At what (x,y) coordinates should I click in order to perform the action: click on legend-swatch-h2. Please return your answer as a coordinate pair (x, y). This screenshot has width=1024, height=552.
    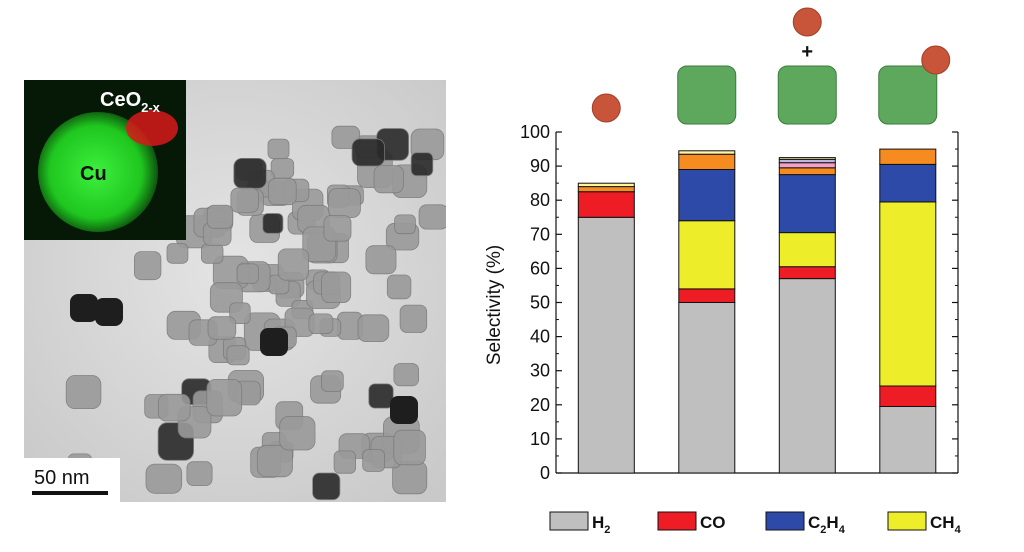
    Looking at the image, I should click on (569, 521).